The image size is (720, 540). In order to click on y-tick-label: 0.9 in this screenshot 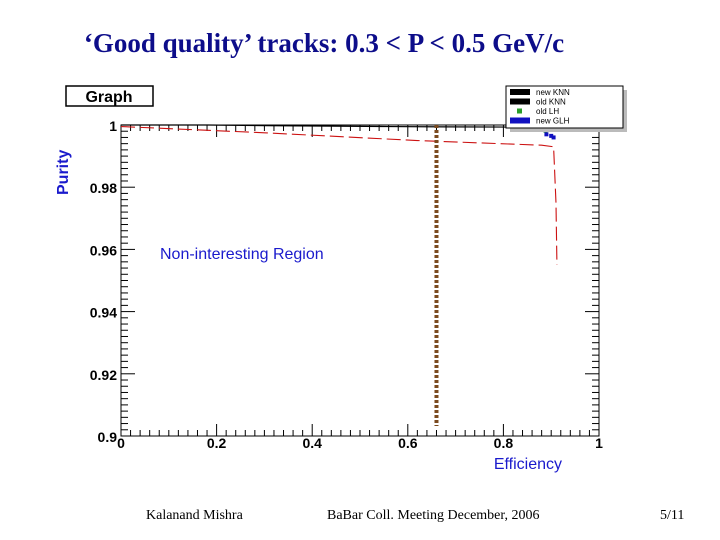, I will do `click(108, 437)`.